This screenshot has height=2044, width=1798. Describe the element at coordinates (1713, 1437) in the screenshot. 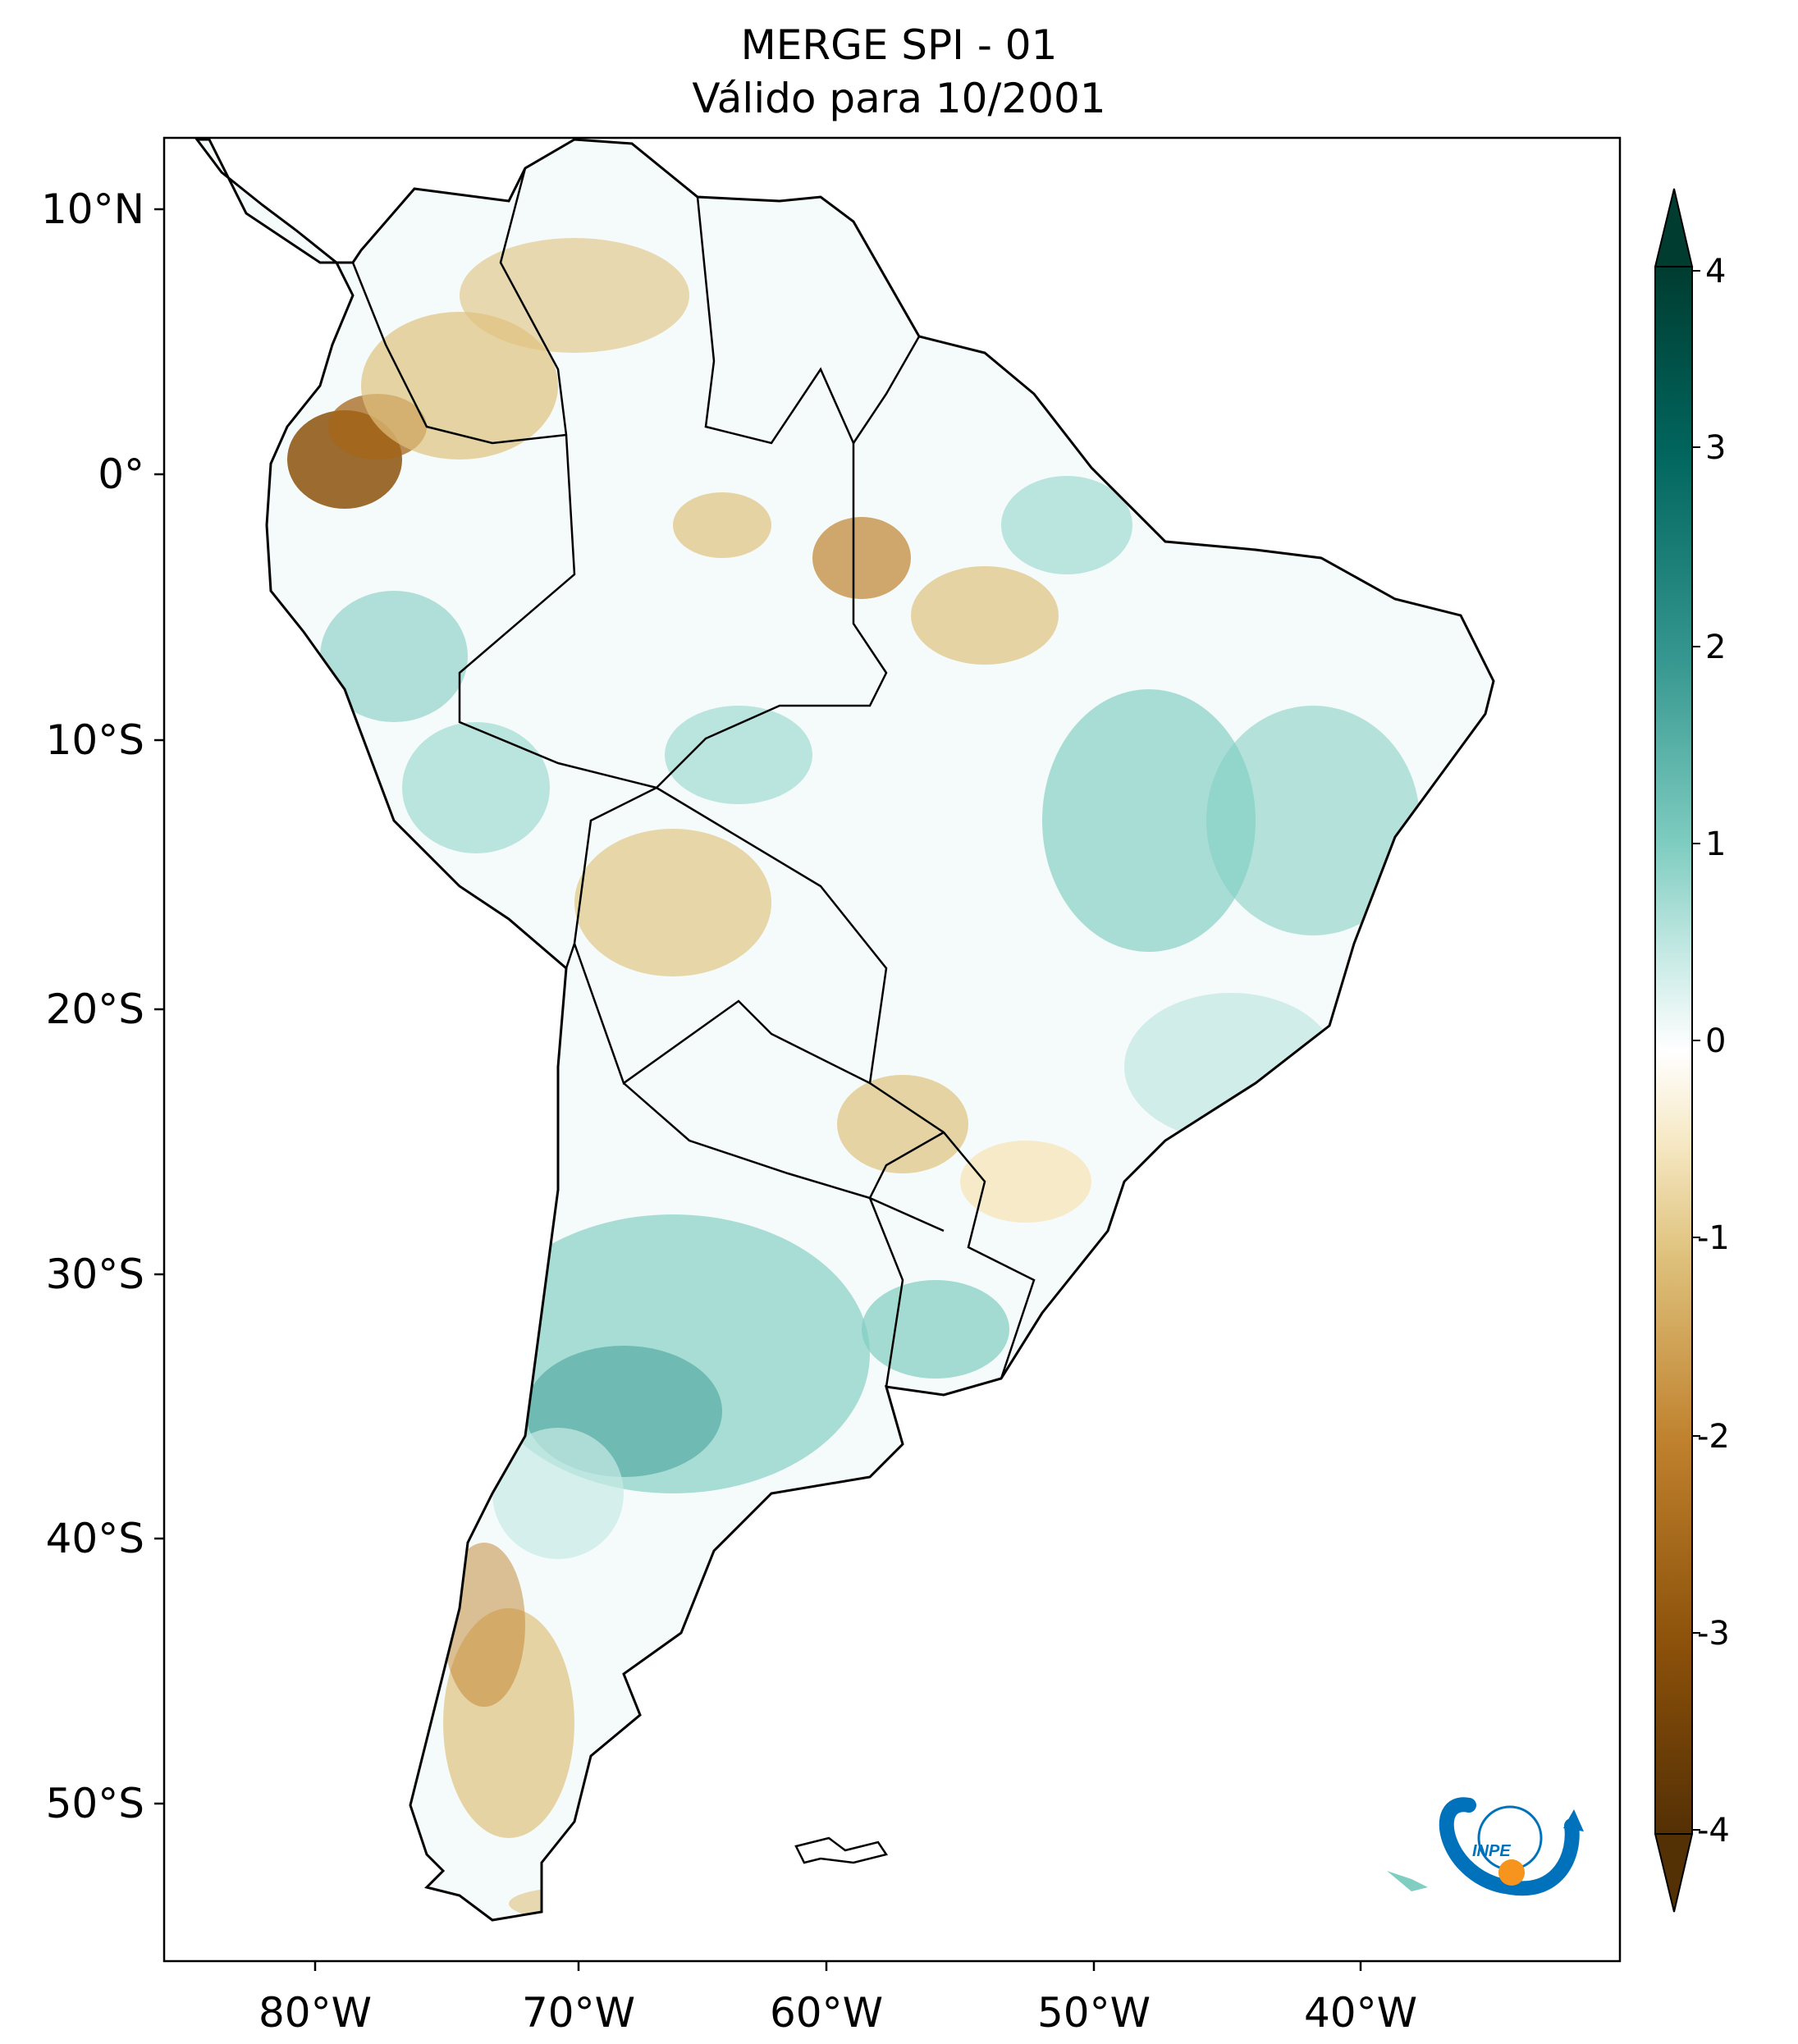

I see `colorbar-tick-label: -2` at that location.